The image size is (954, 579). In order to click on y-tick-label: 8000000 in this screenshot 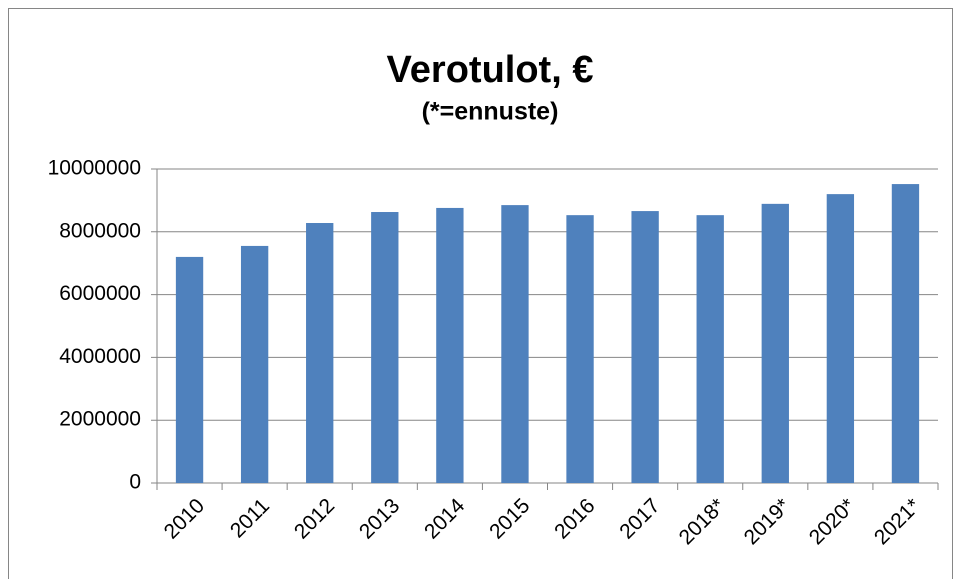, I will do `click(100, 230)`.